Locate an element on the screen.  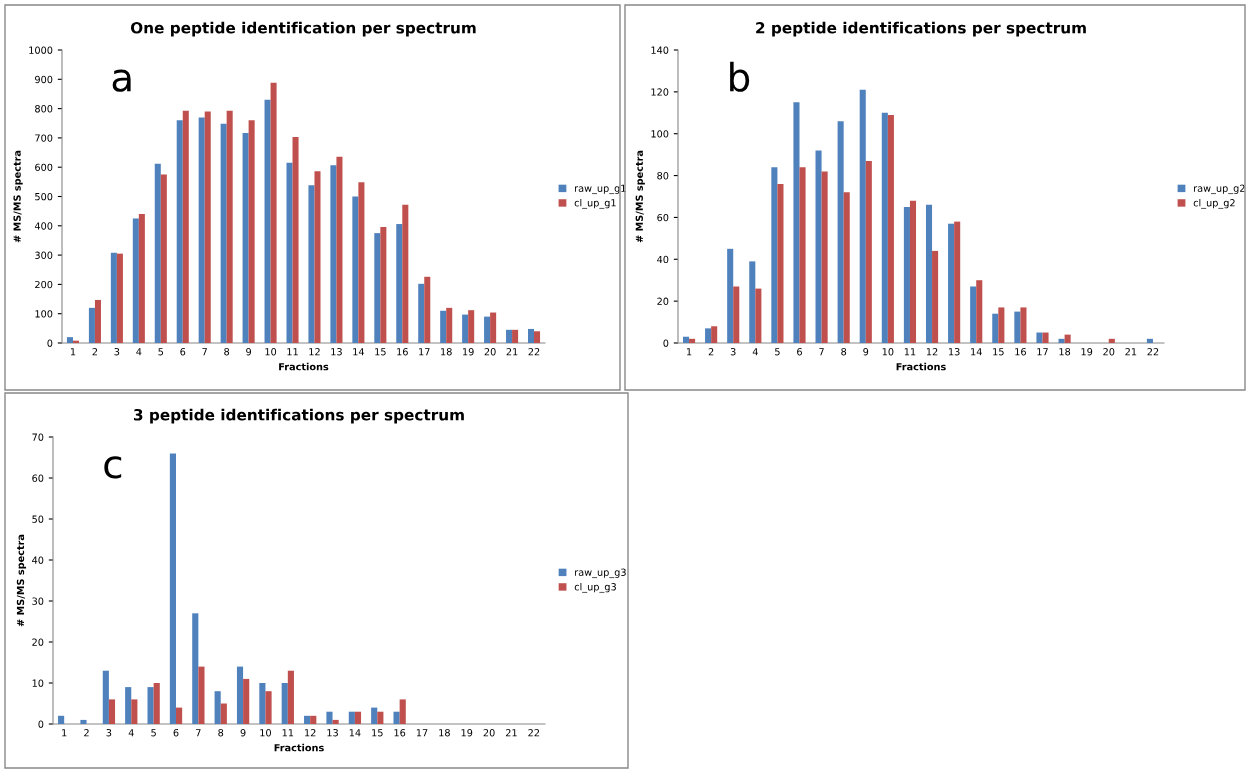
y-tick-label: 0 is located at coordinates (41, 724).